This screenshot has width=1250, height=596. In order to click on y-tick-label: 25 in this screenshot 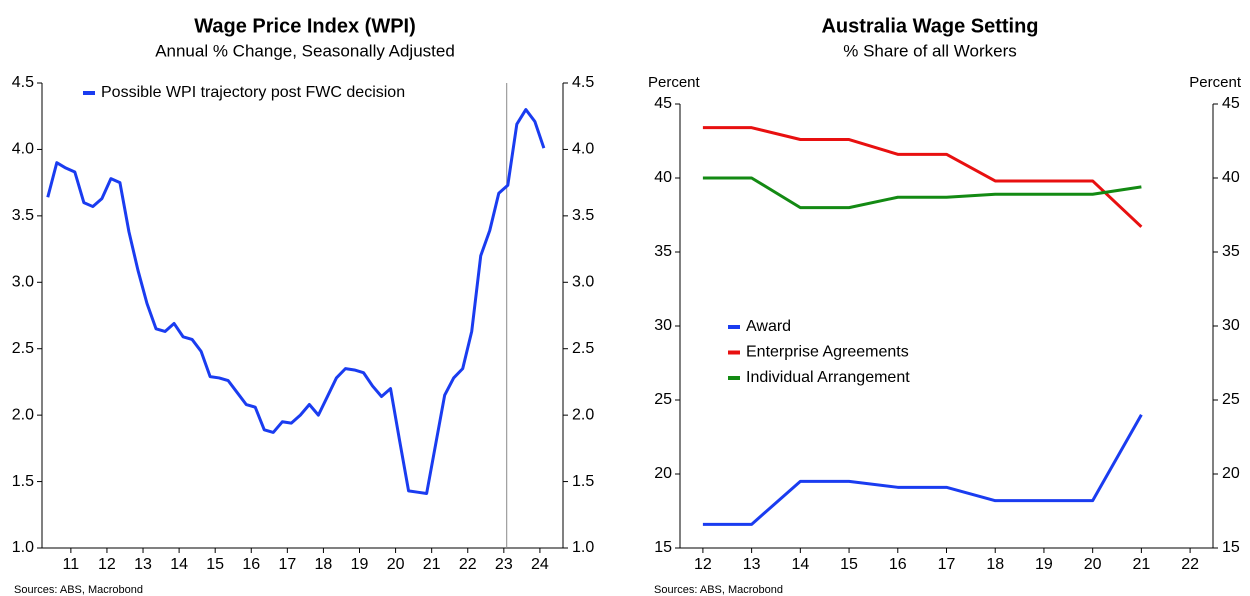, I will do `click(663, 399)`.